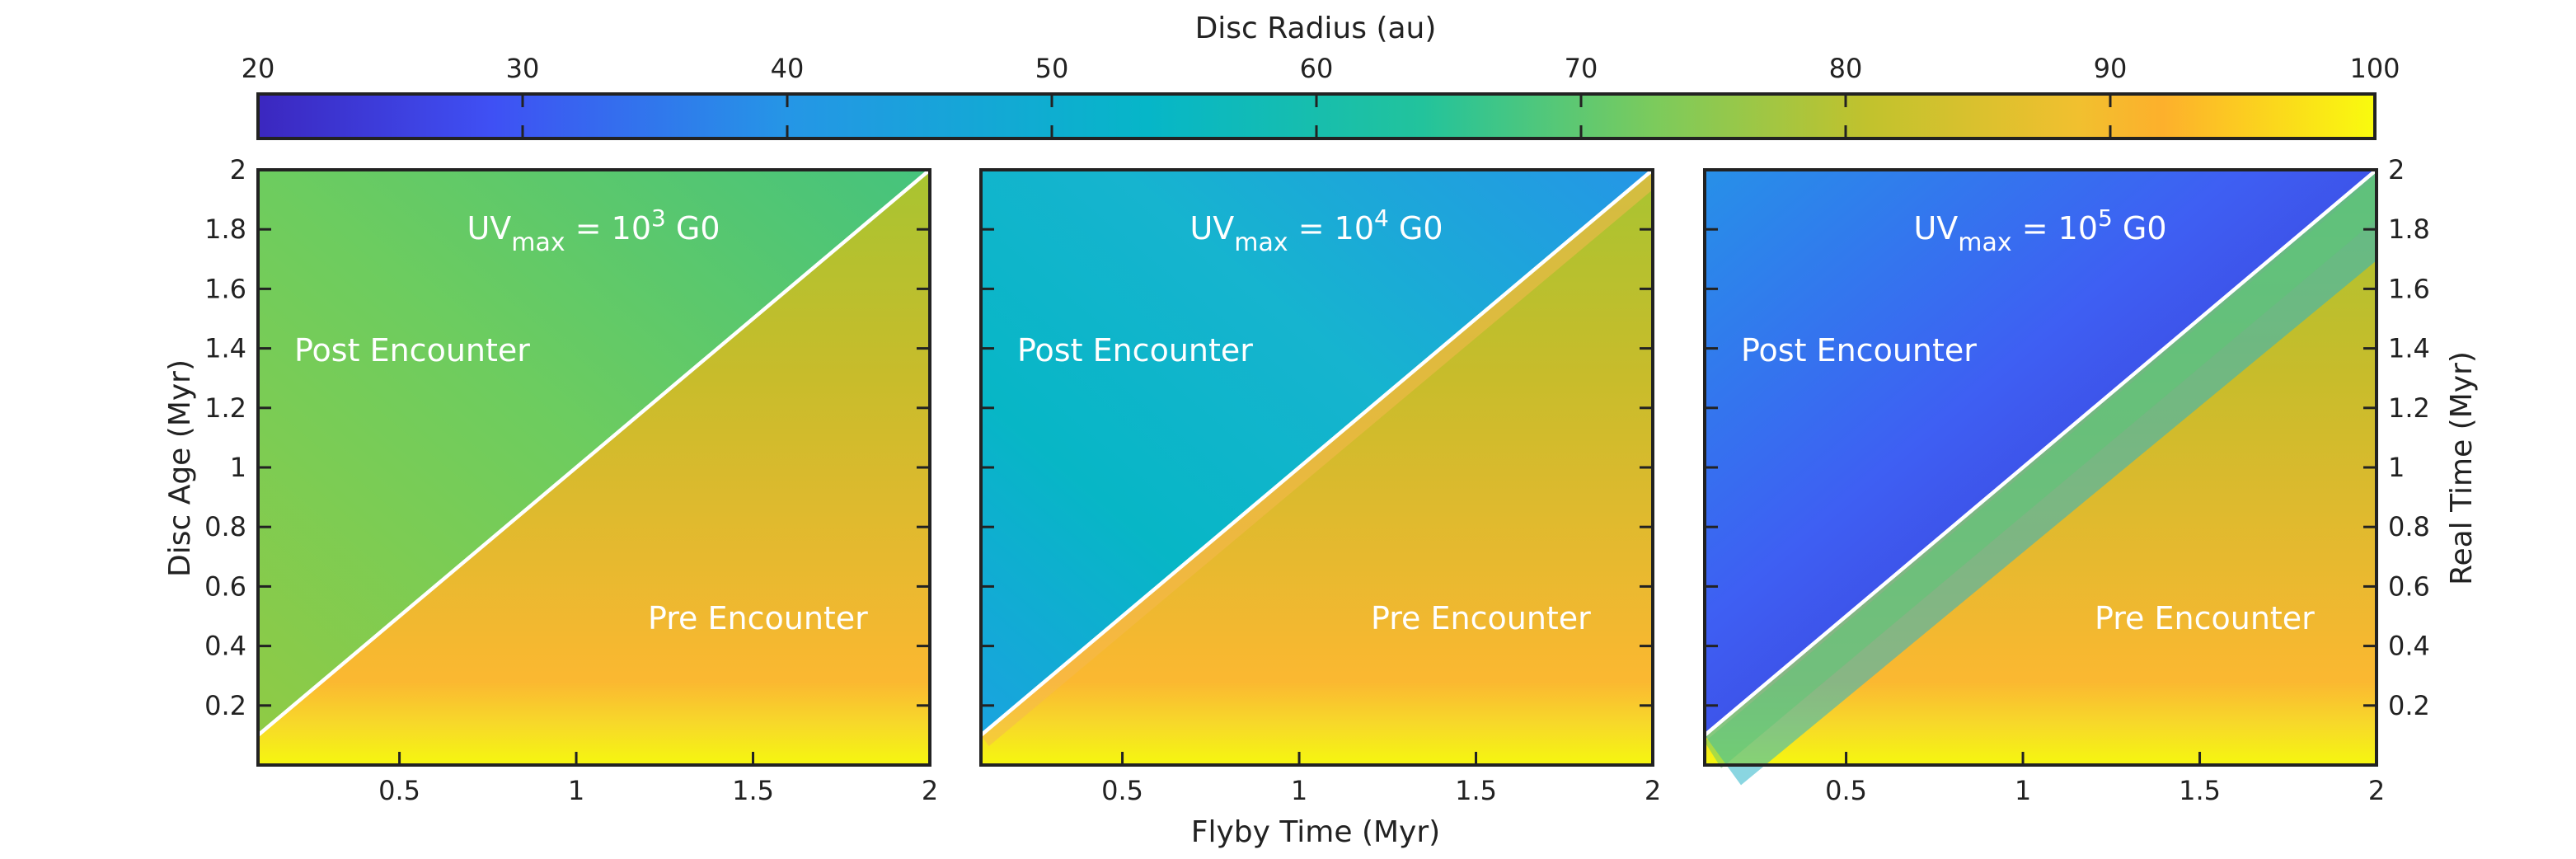 The height and width of the screenshot is (859, 2576). I want to click on panel-uv-title: UVmax = 105 G0, so click(2039, 230).